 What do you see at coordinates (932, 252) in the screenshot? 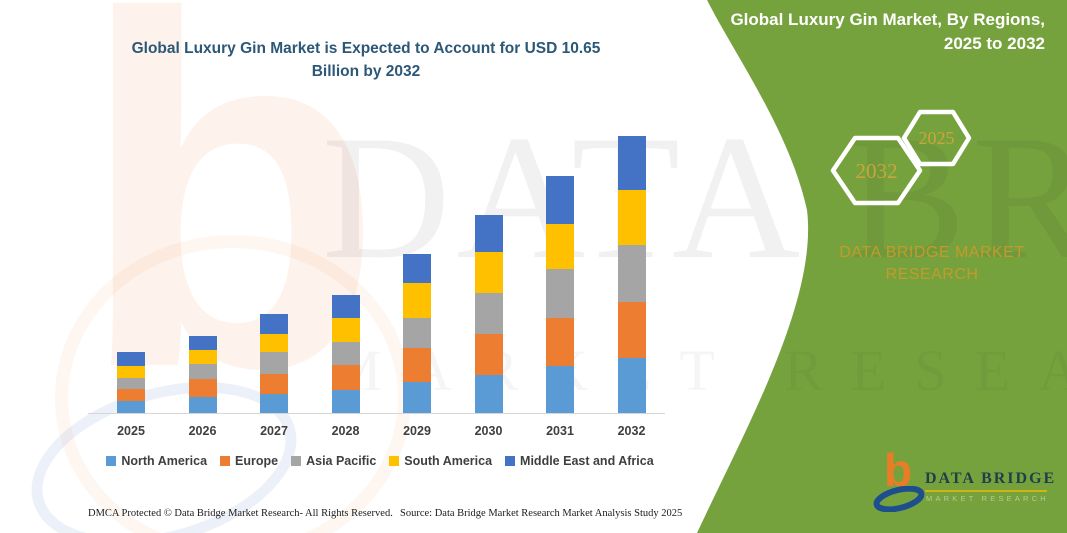
I see `panel-brand-line1: DATA BRIDGE MARKET` at bounding box center [932, 252].